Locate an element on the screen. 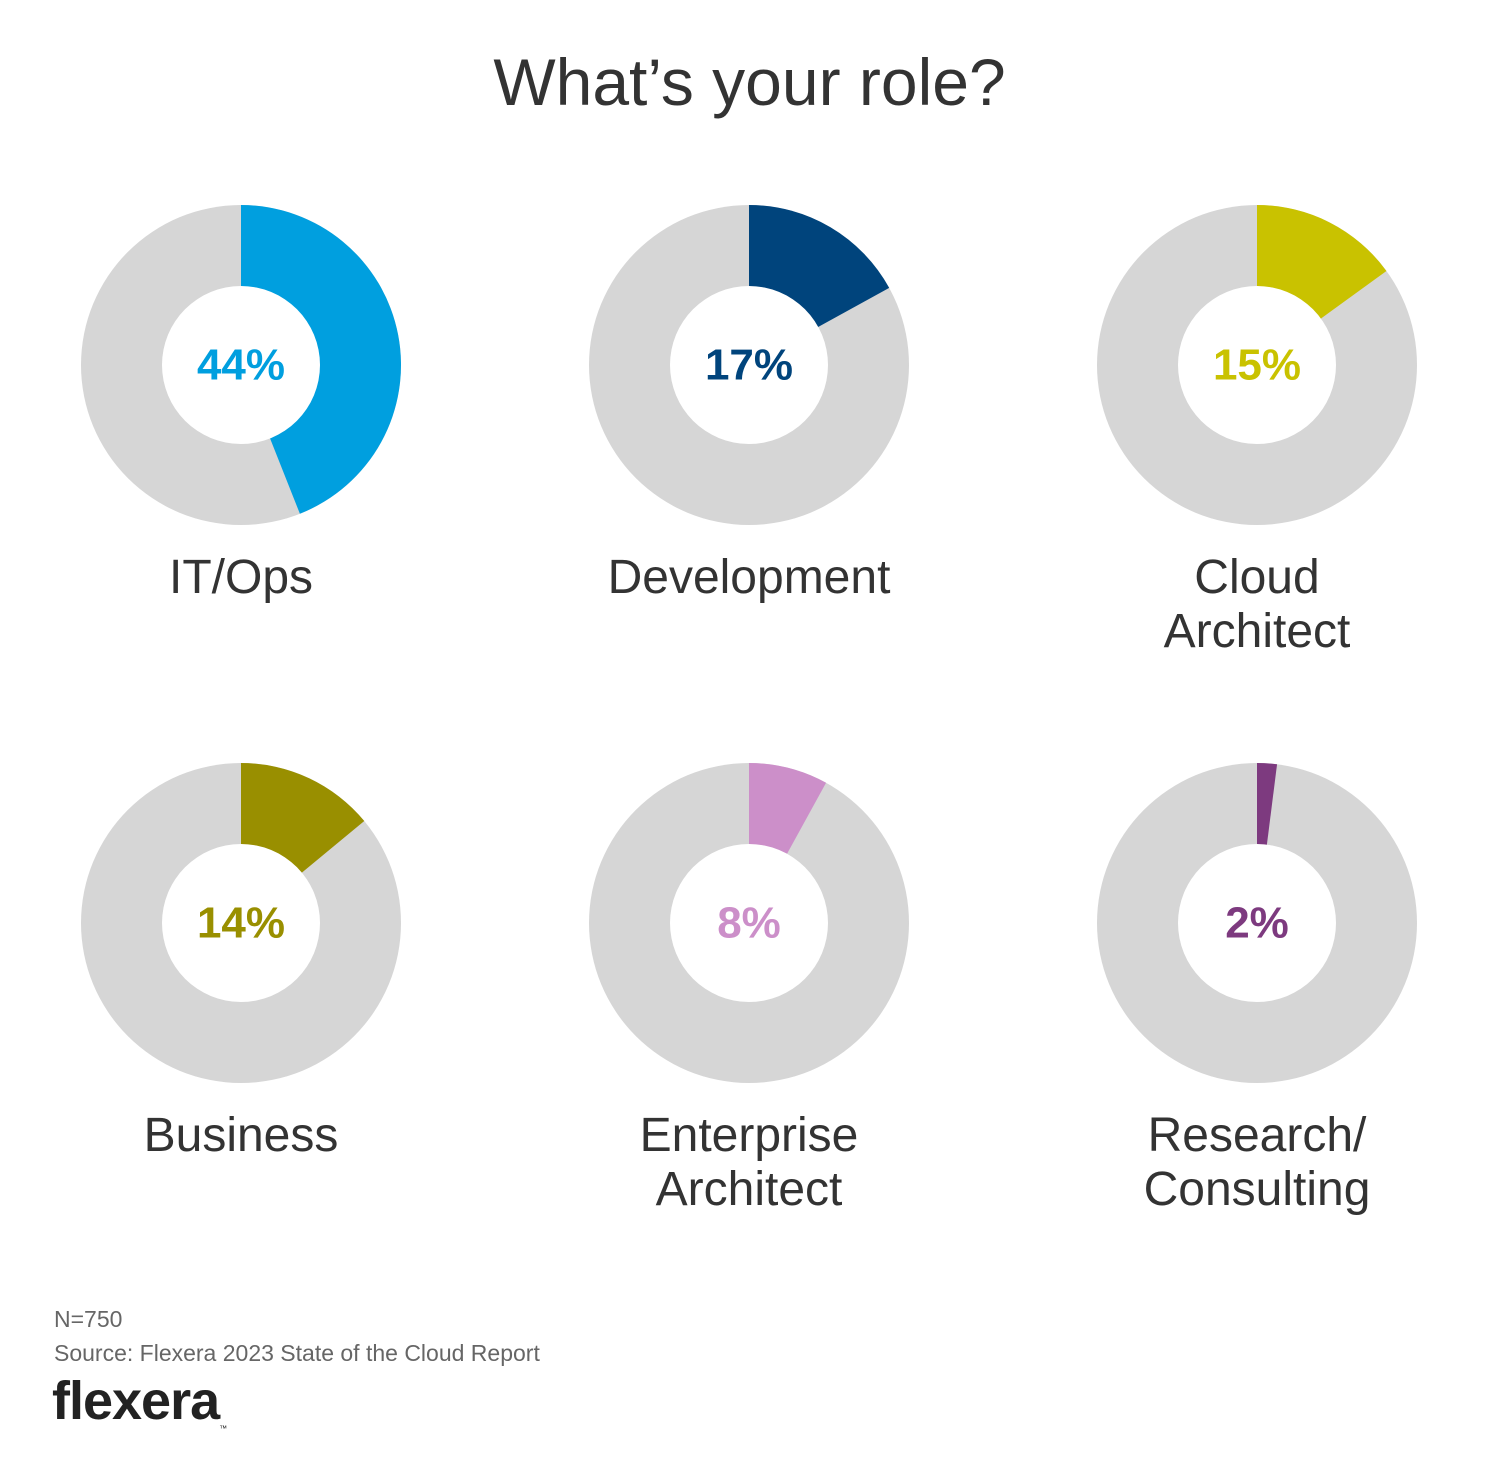 This screenshot has width=1499, height=1482. category-label: Business is located at coordinates (241, 1136).